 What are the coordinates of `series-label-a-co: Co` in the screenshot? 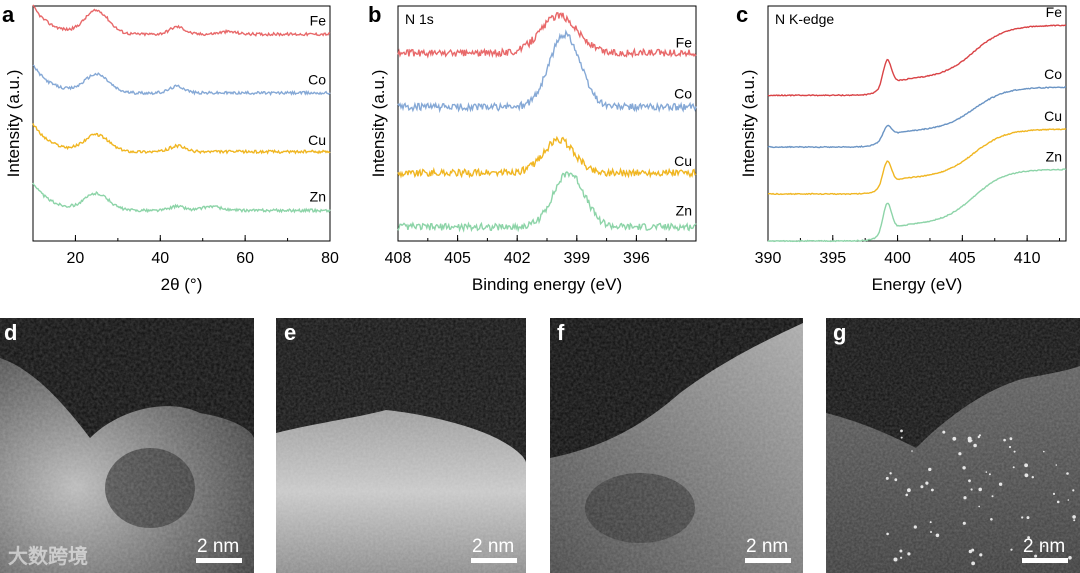 It's located at (317, 80).